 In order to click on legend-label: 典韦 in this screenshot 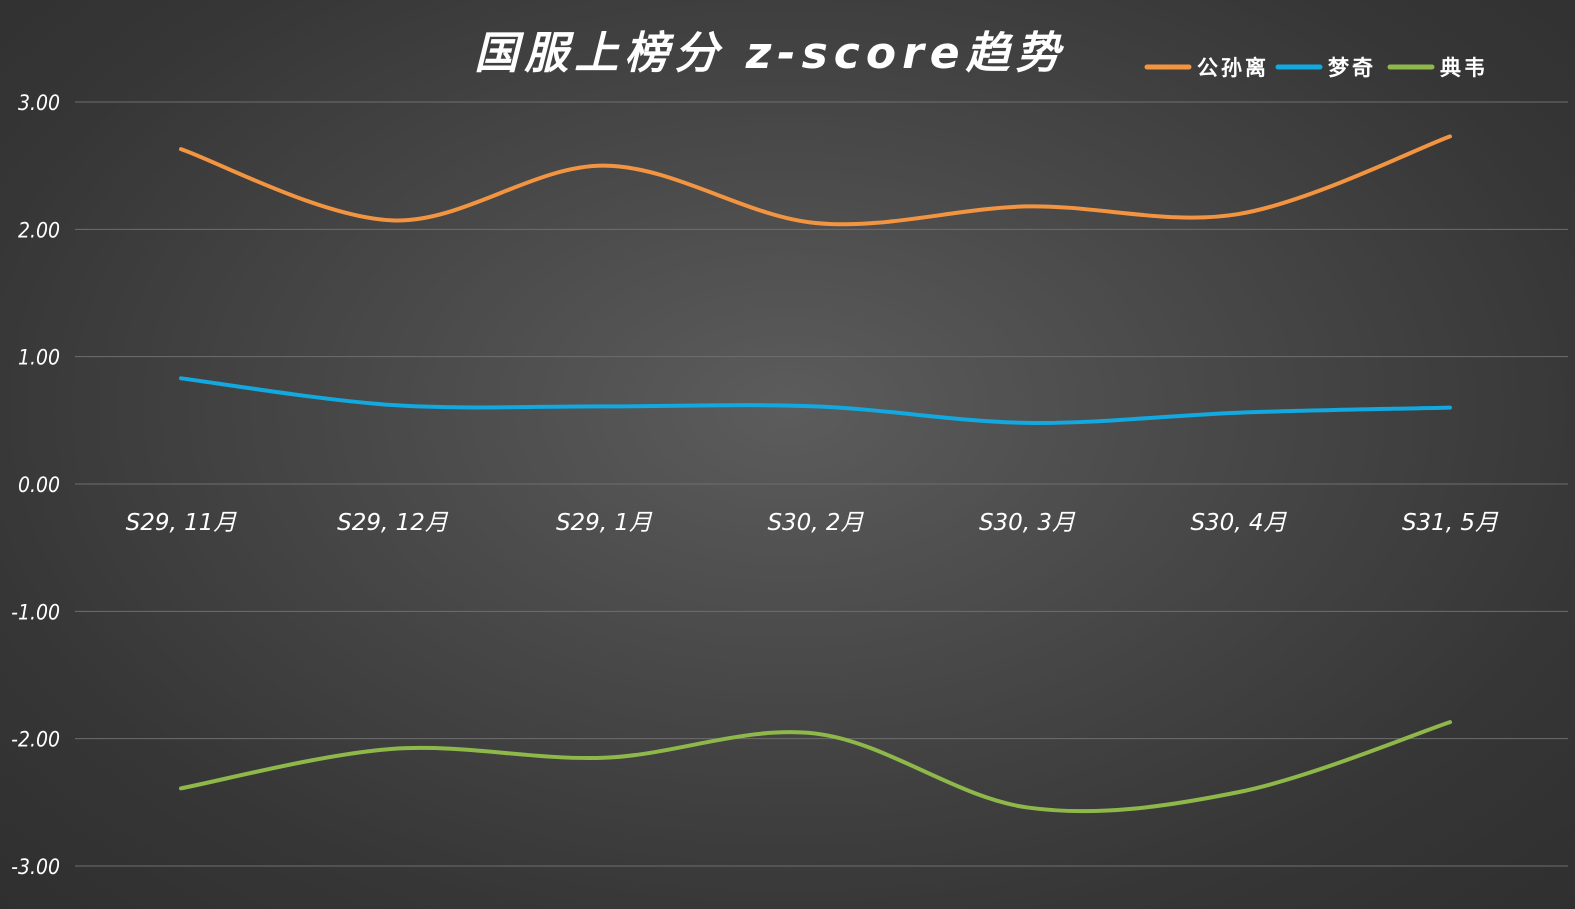, I will do `click(1464, 68)`.